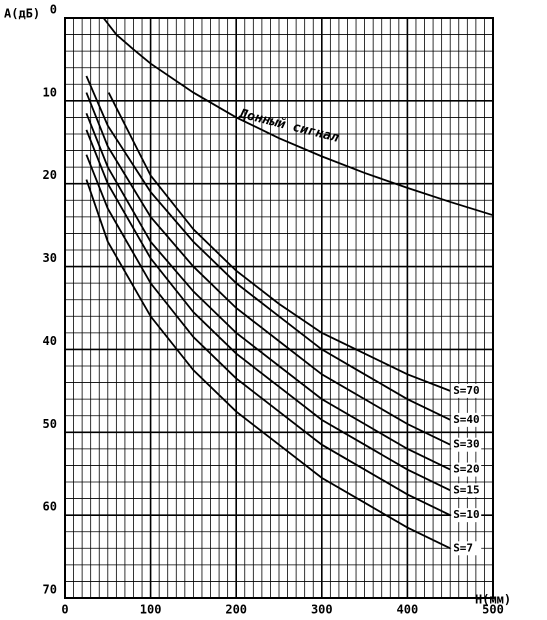 Image resolution: width=547 pixels, height=620 pixels. I want to click on y-tick-label: 50, so click(50, 424).